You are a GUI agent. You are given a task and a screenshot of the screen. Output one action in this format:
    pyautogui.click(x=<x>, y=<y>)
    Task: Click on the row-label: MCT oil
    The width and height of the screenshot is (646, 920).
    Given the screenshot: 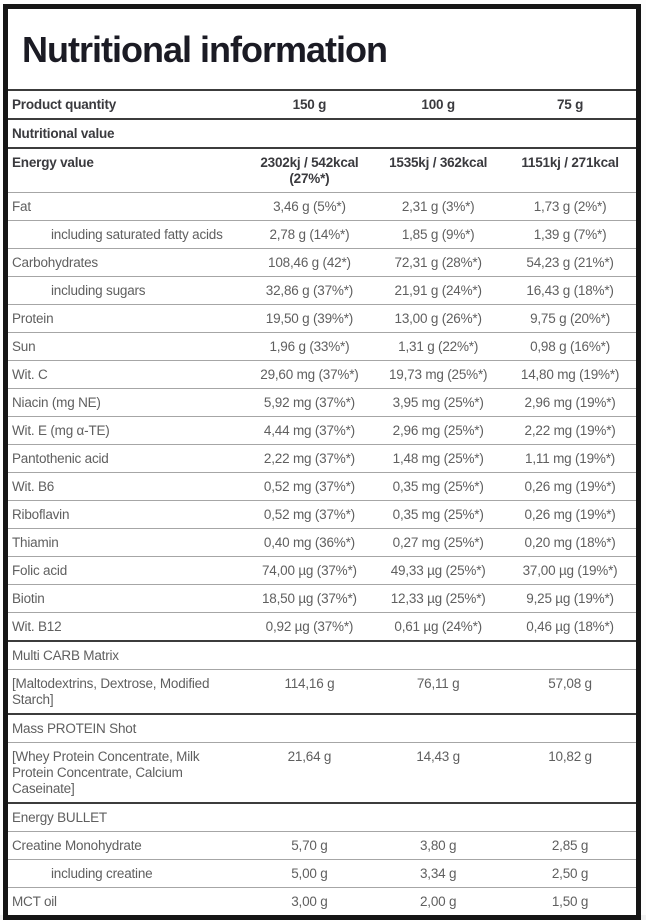 What is the action you would take?
    pyautogui.click(x=127, y=901)
    